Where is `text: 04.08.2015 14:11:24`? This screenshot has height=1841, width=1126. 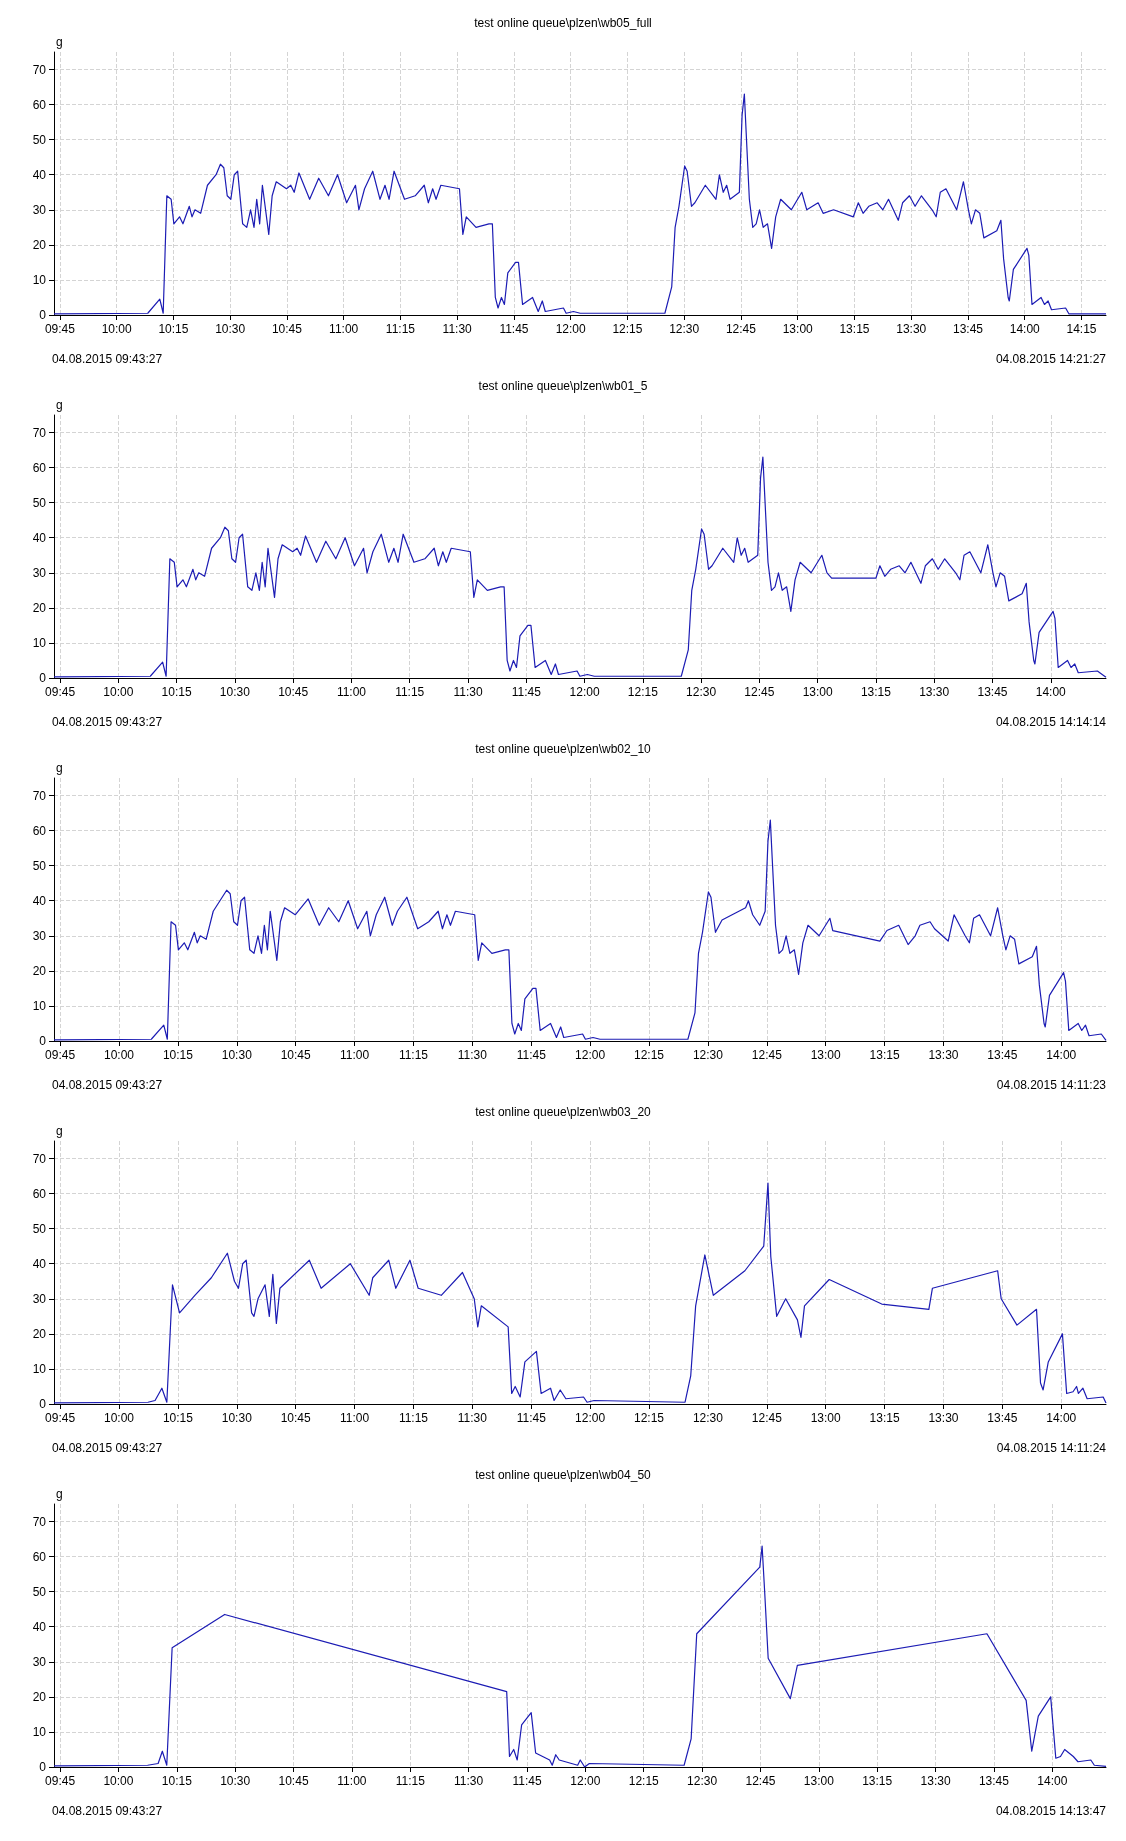
text: 04.08.2015 14:11:24 is located at coordinates (1051, 1448).